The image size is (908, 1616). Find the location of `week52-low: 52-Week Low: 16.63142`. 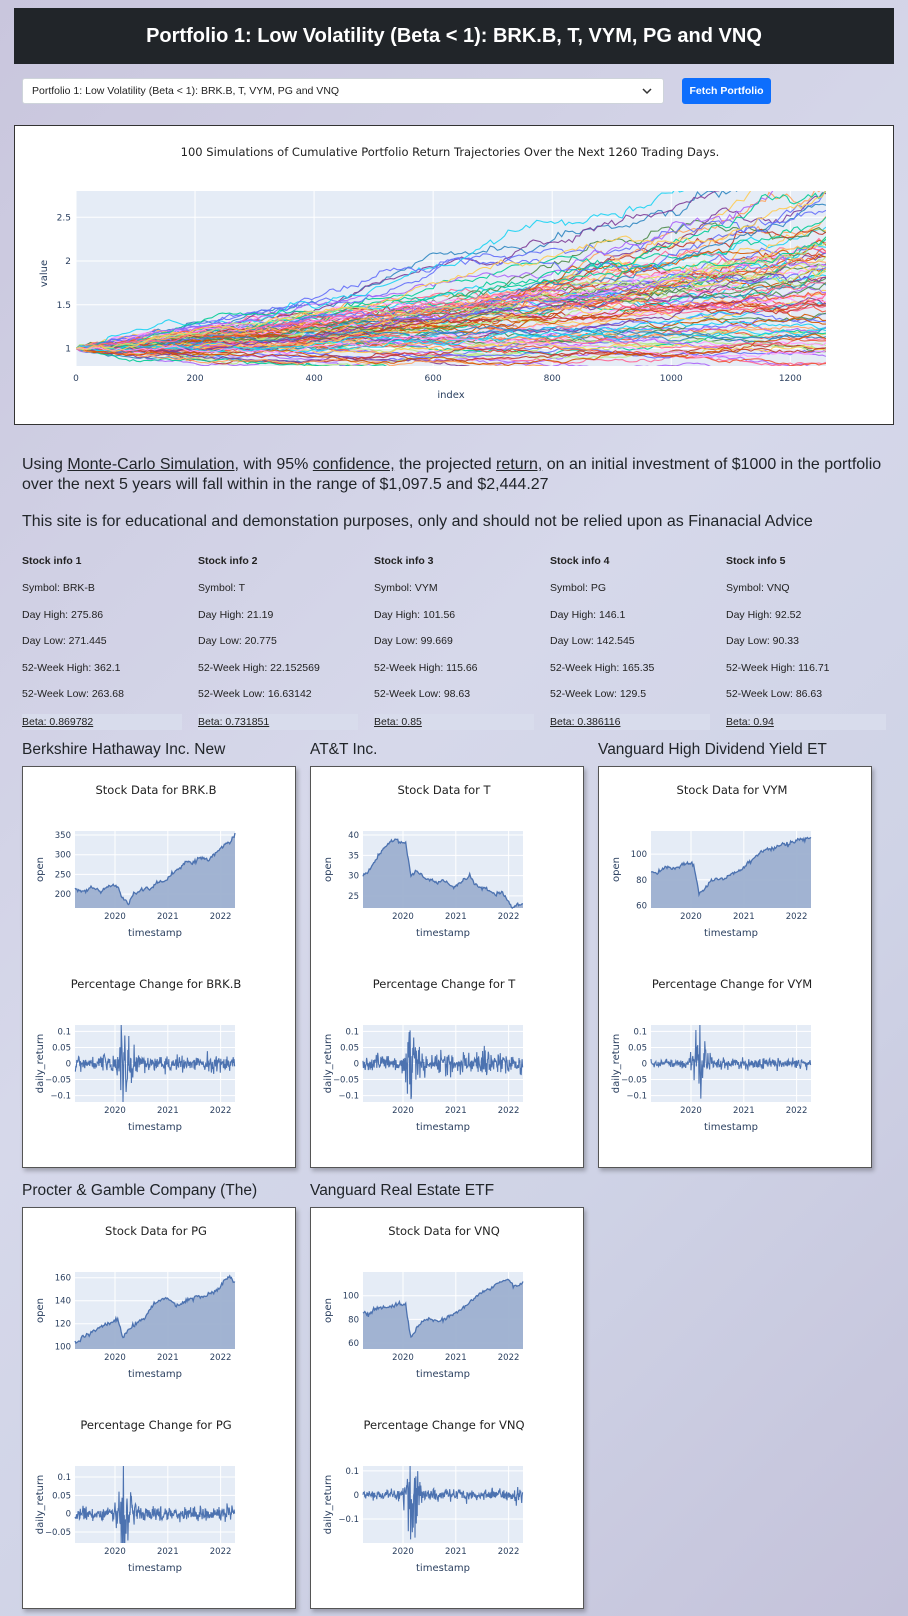

week52-low: 52-Week Low: 16.63142 is located at coordinates (255, 694).